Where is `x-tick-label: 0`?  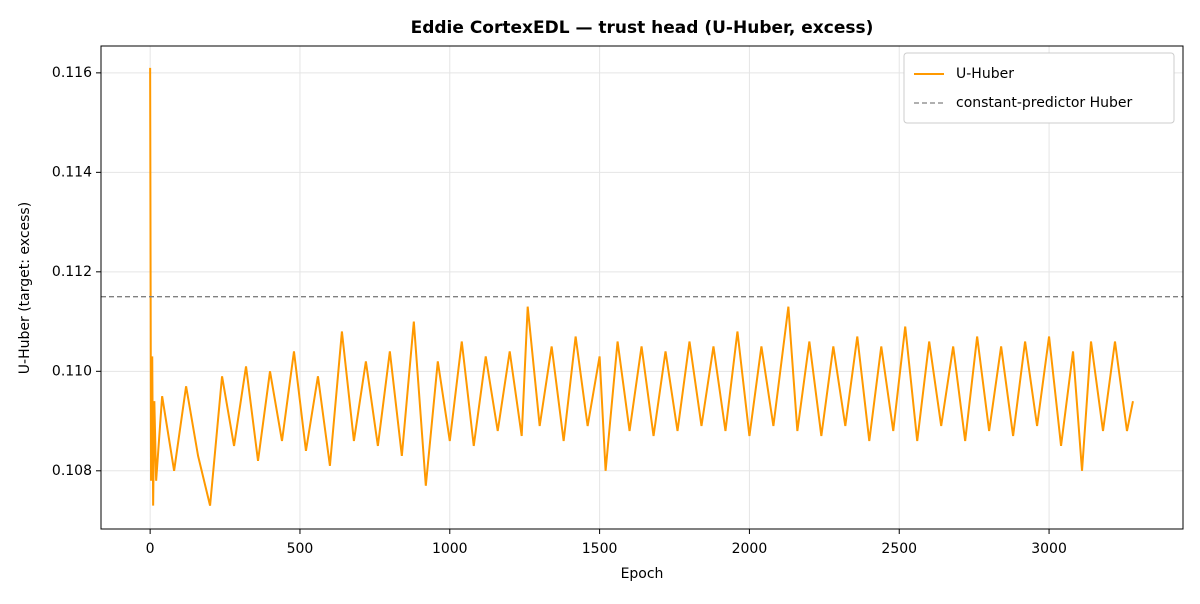 x-tick-label: 0 is located at coordinates (150, 549).